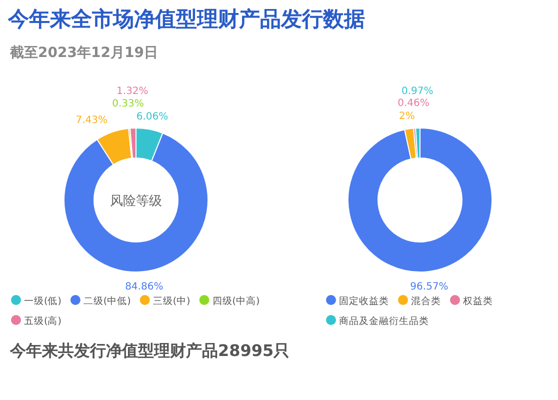  I want to click on data-label: 96.57%, so click(429, 287).